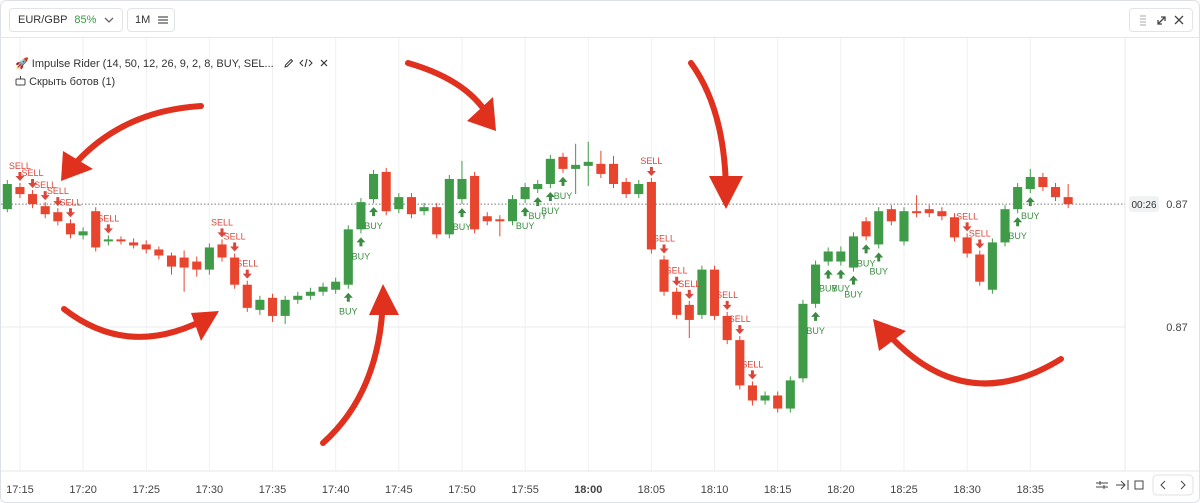 Image resolution: width=1200 pixels, height=503 pixels. Describe the element at coordinates (778, 490) in the screenshot. I see `x-tick-label: 18:15` at that location.